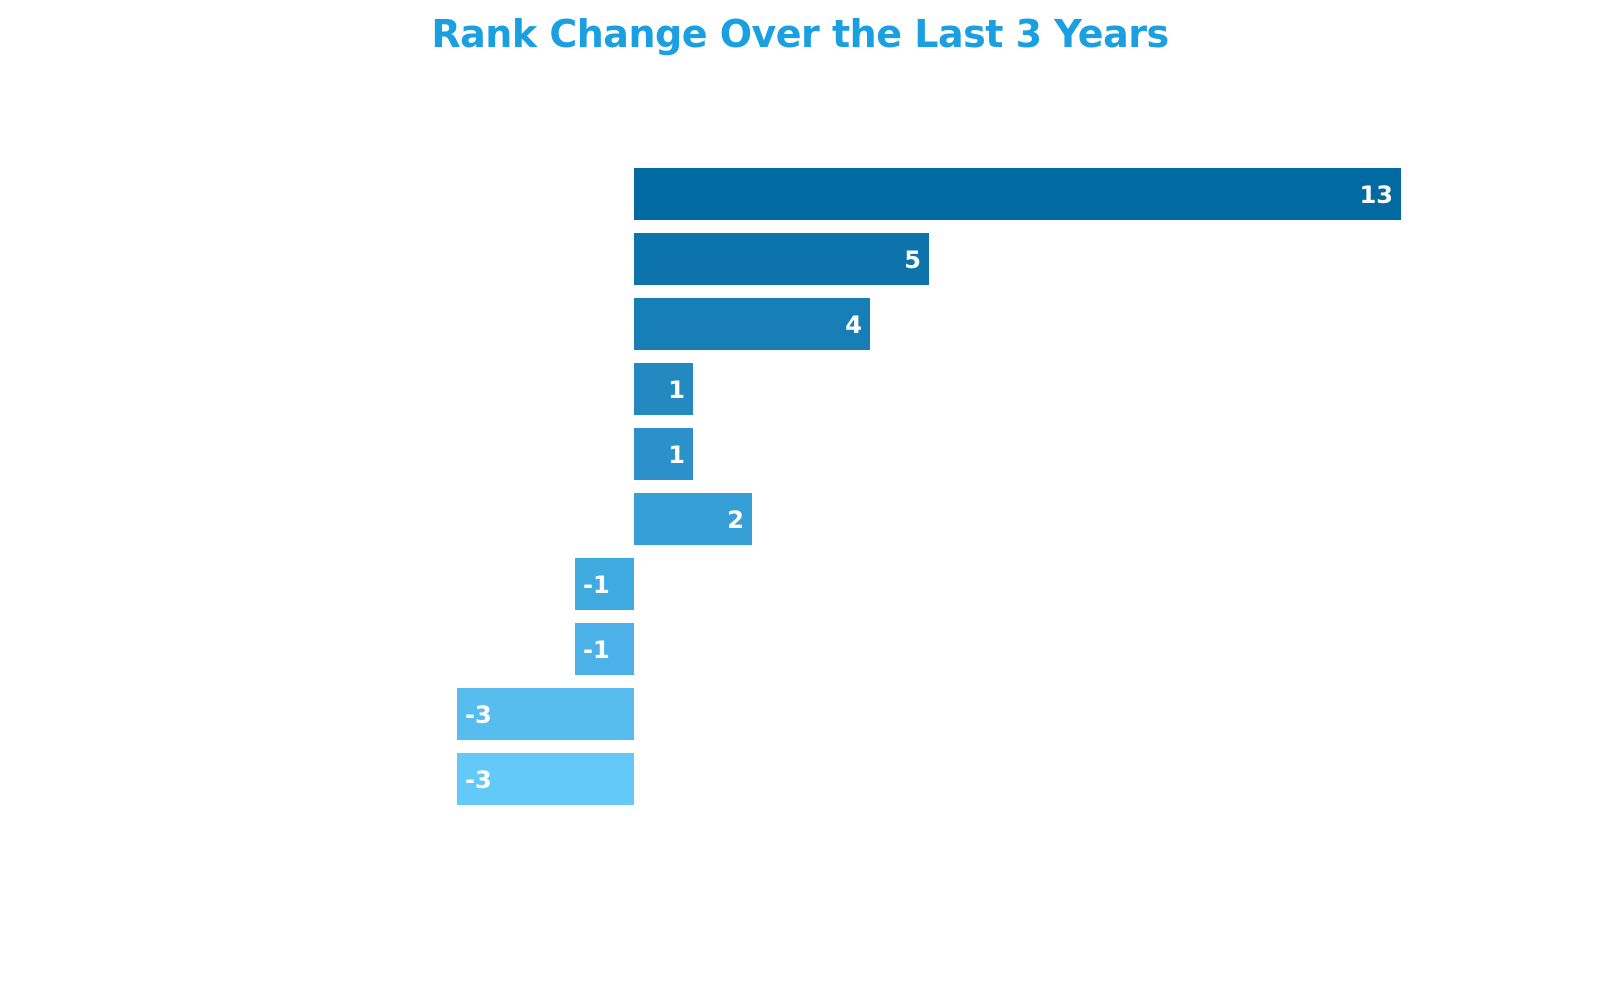 This screenshot has width=1600, height=1000. I want to click on bar-label-5: 1, so click(676, 455).